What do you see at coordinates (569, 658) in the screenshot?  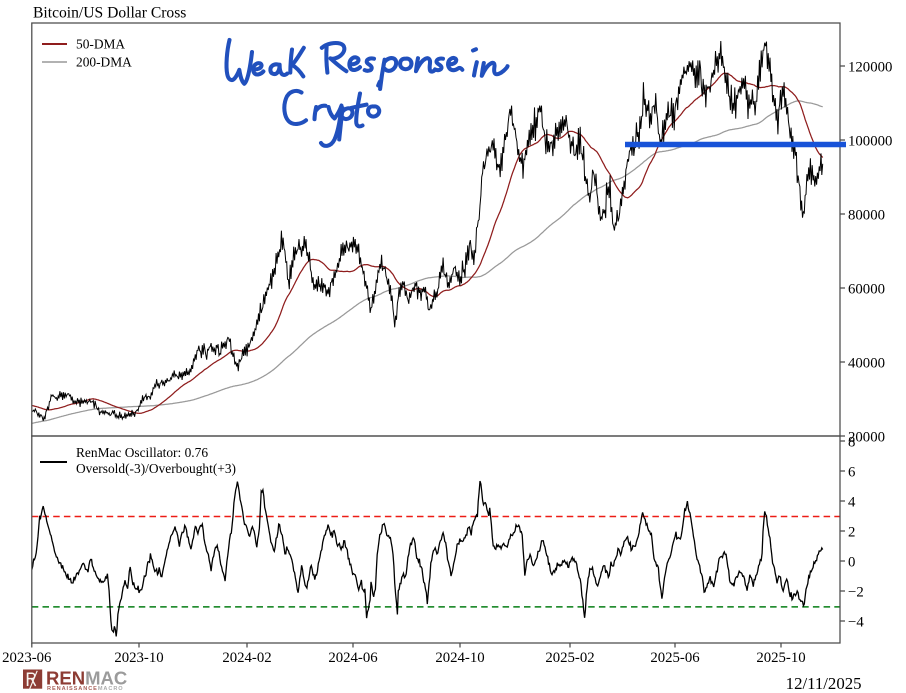 I see `svg-text: 2025-02` at bounding box center [569, 658].